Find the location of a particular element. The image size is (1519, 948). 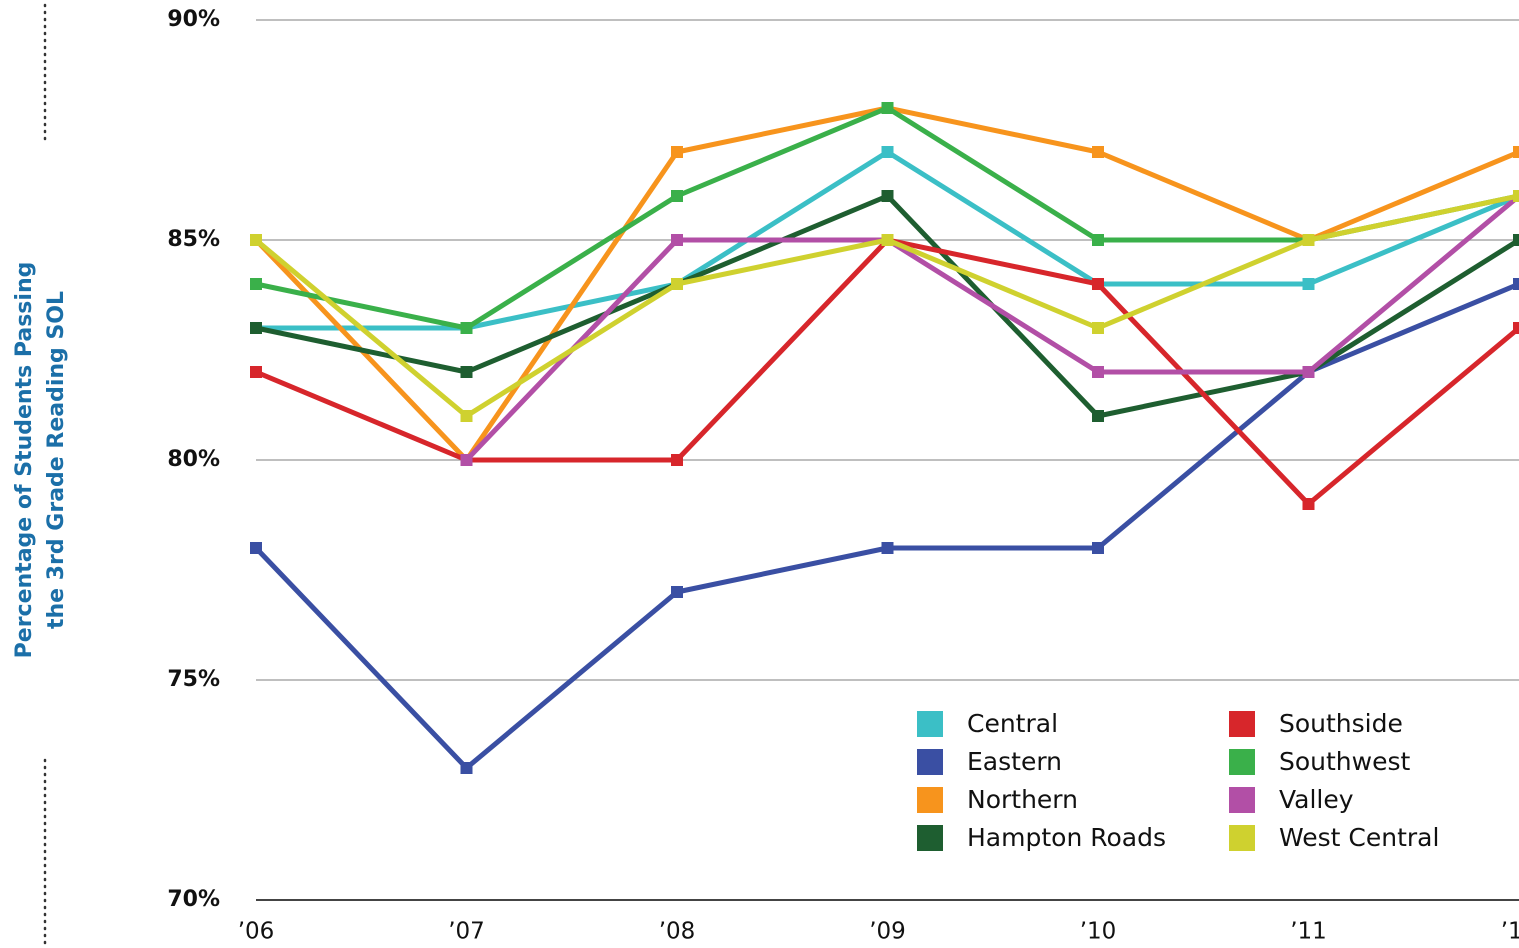

y-tick-label: 75% is located at coordinates (193, 679).